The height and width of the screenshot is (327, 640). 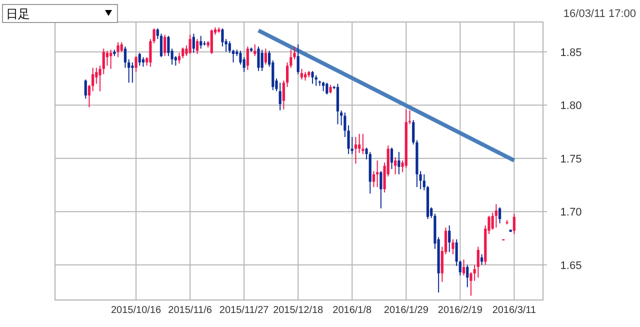 What do you see at coordinates (60, 13) in the screenshot?
I see `selector: 日足` at bounding box center [60, 13].